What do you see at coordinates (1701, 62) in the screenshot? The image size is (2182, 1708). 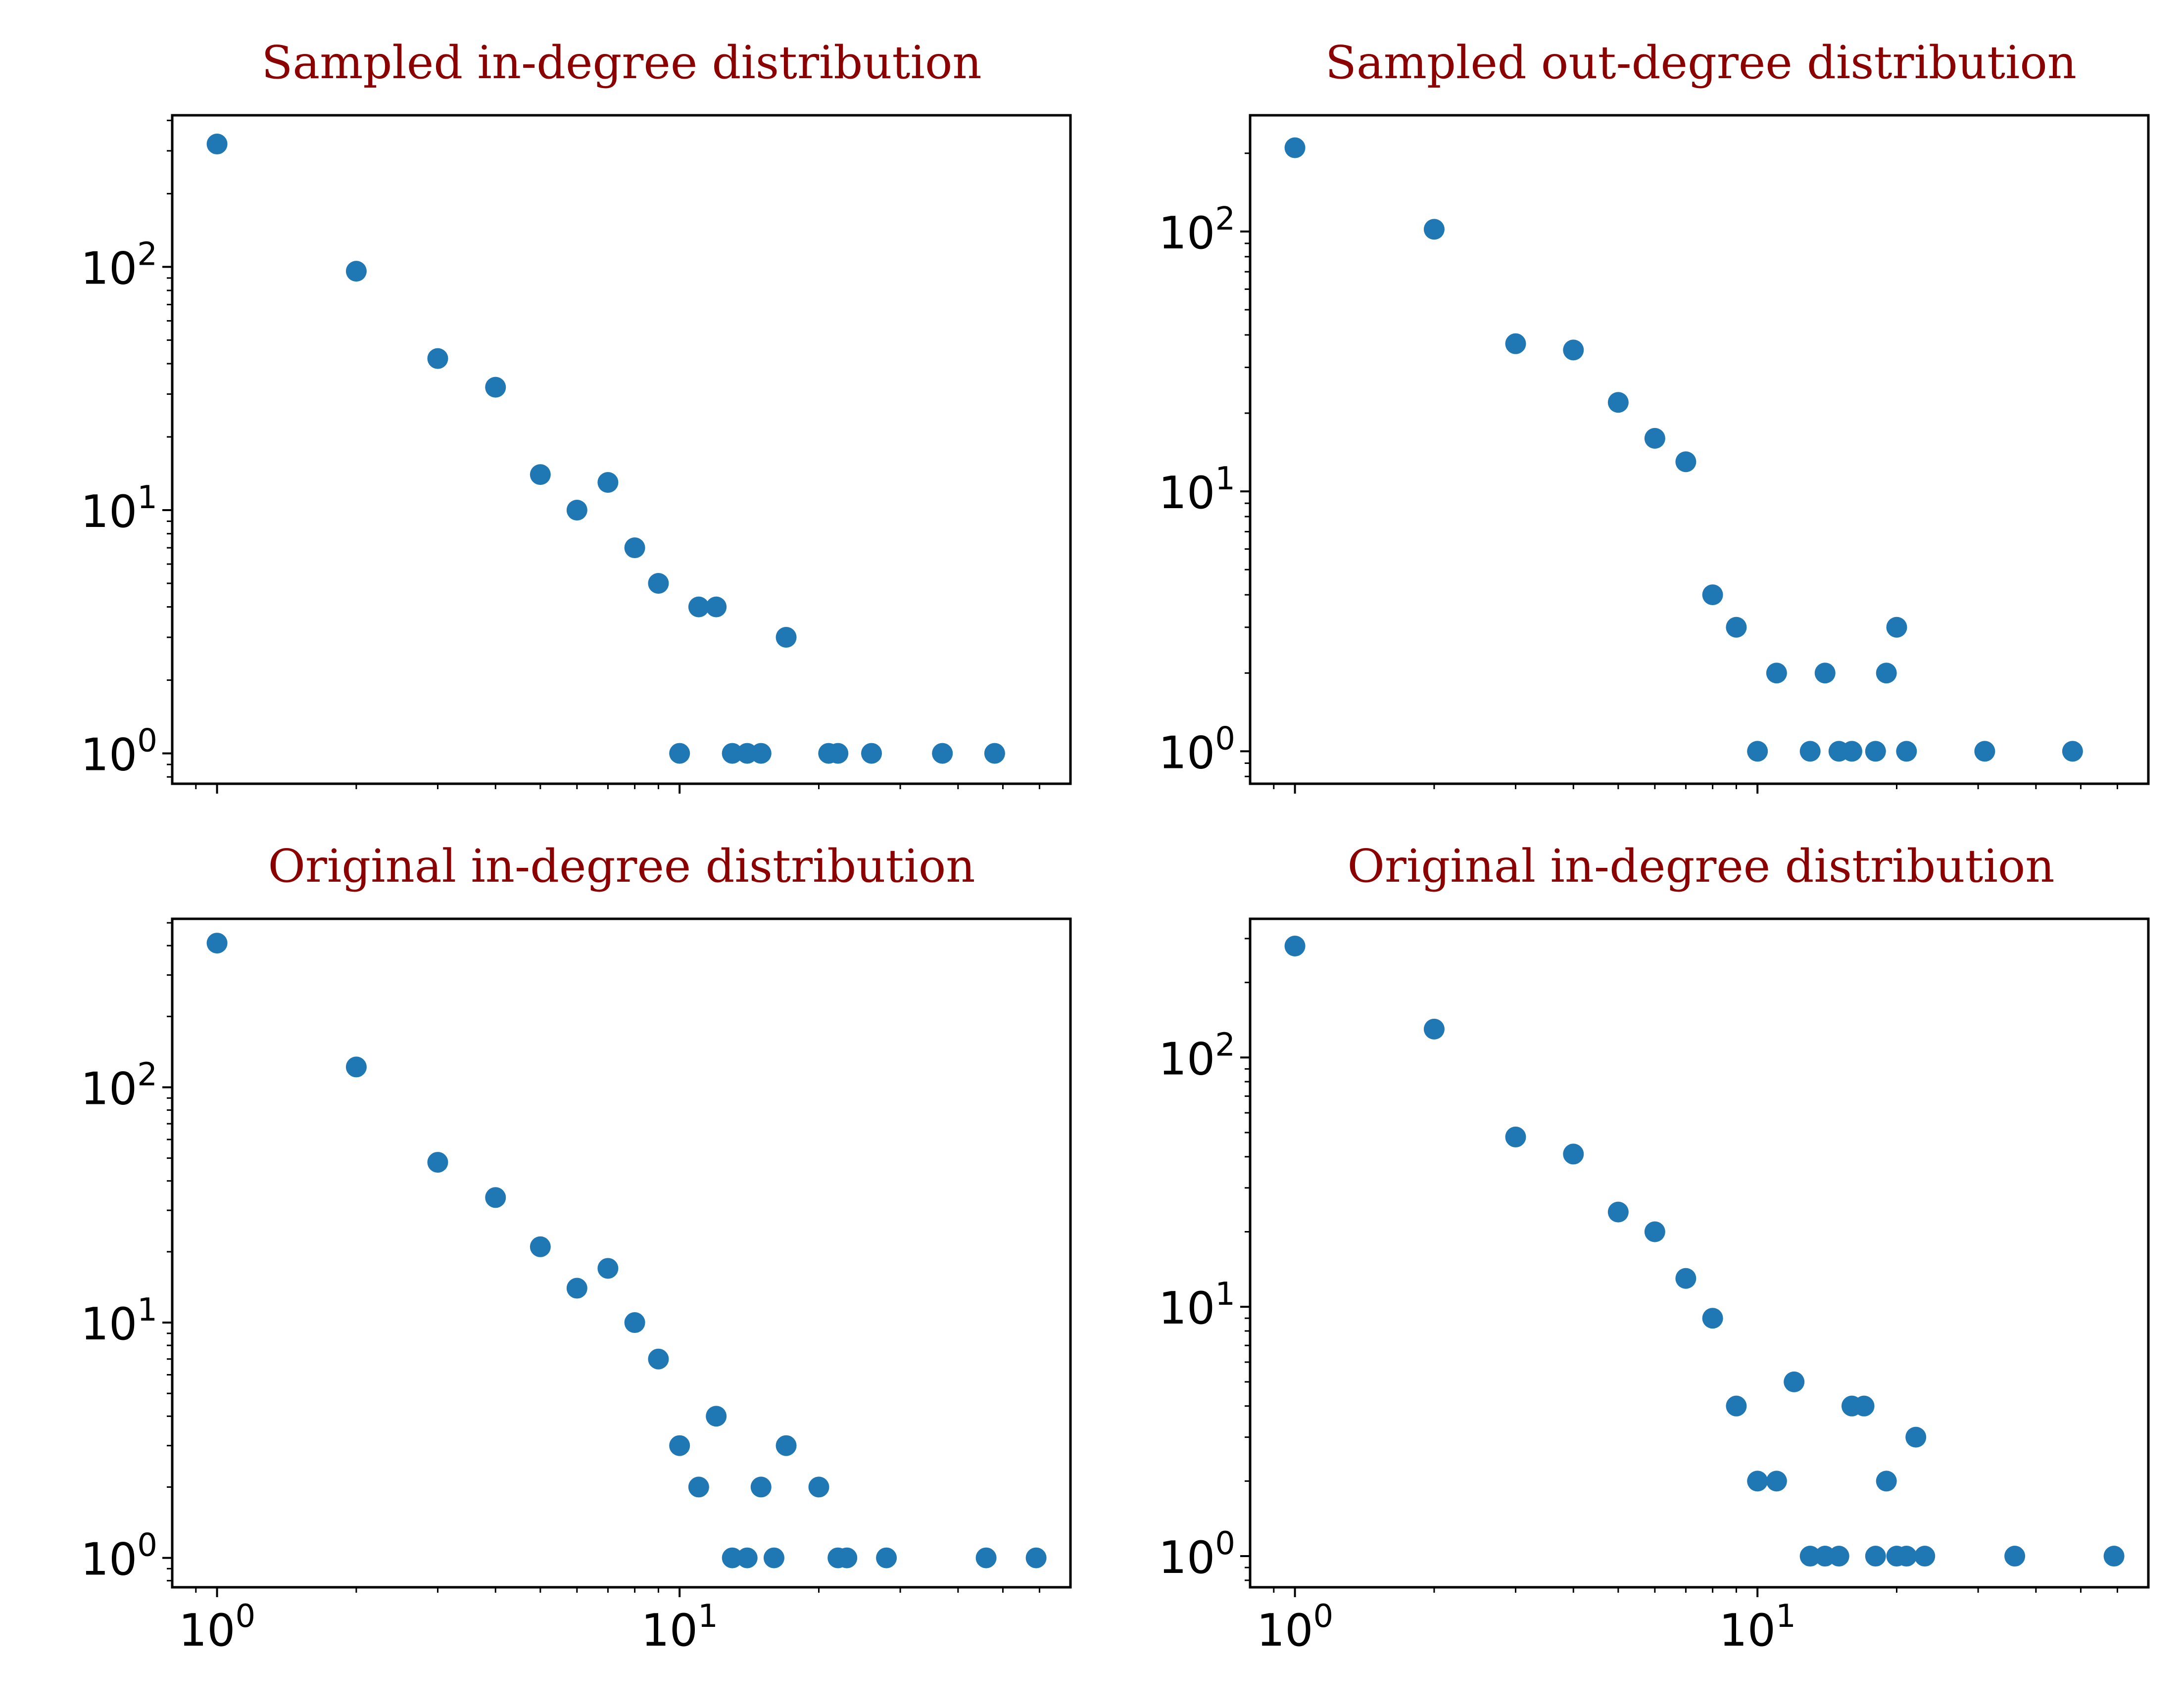 I see `panel-title: Sampled out-degree distribution` at bounding box center [1701, 62].